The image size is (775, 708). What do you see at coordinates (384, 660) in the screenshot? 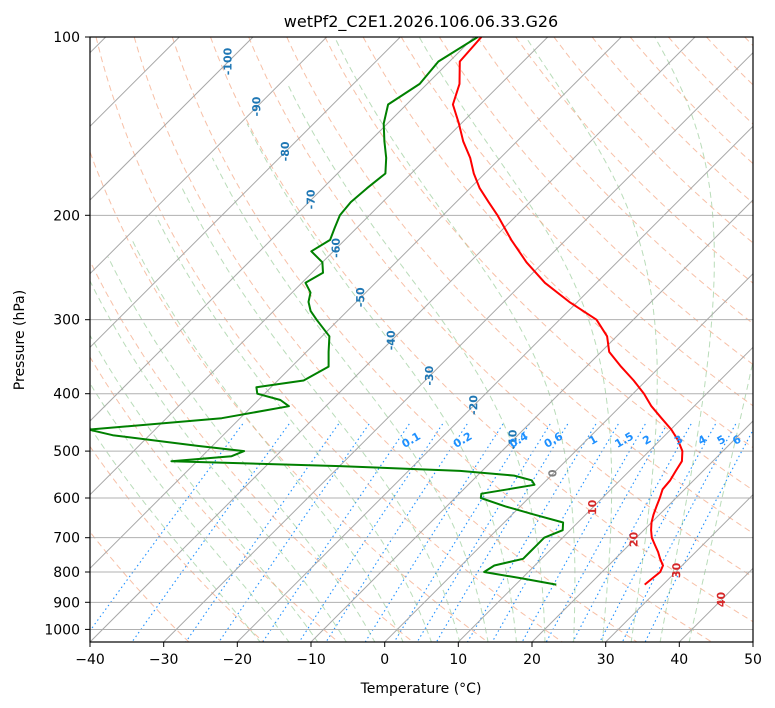
I see `x-tick-label-0: 0` at bounding box center [384, 660].